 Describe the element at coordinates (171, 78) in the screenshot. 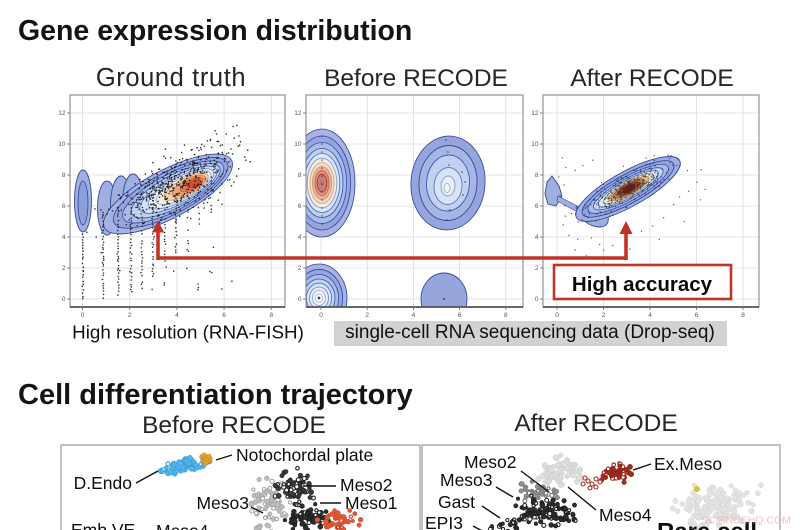

I see `svg-text: Ground truth` at that location.